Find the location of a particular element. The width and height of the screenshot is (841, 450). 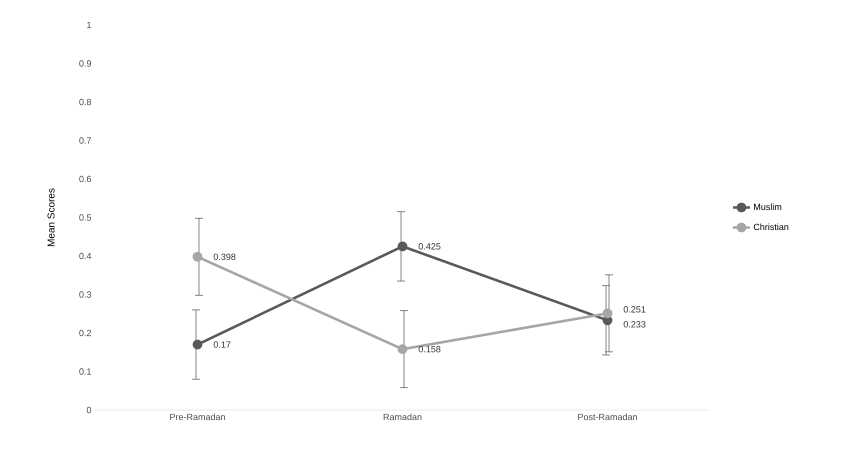

y-tick-label: 0 is located at coordinates (89, 410).